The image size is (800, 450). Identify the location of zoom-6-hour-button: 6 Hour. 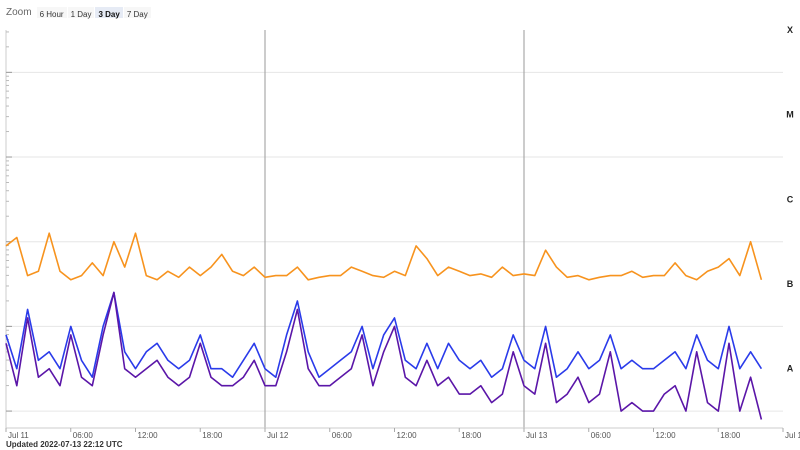
(51, 12).